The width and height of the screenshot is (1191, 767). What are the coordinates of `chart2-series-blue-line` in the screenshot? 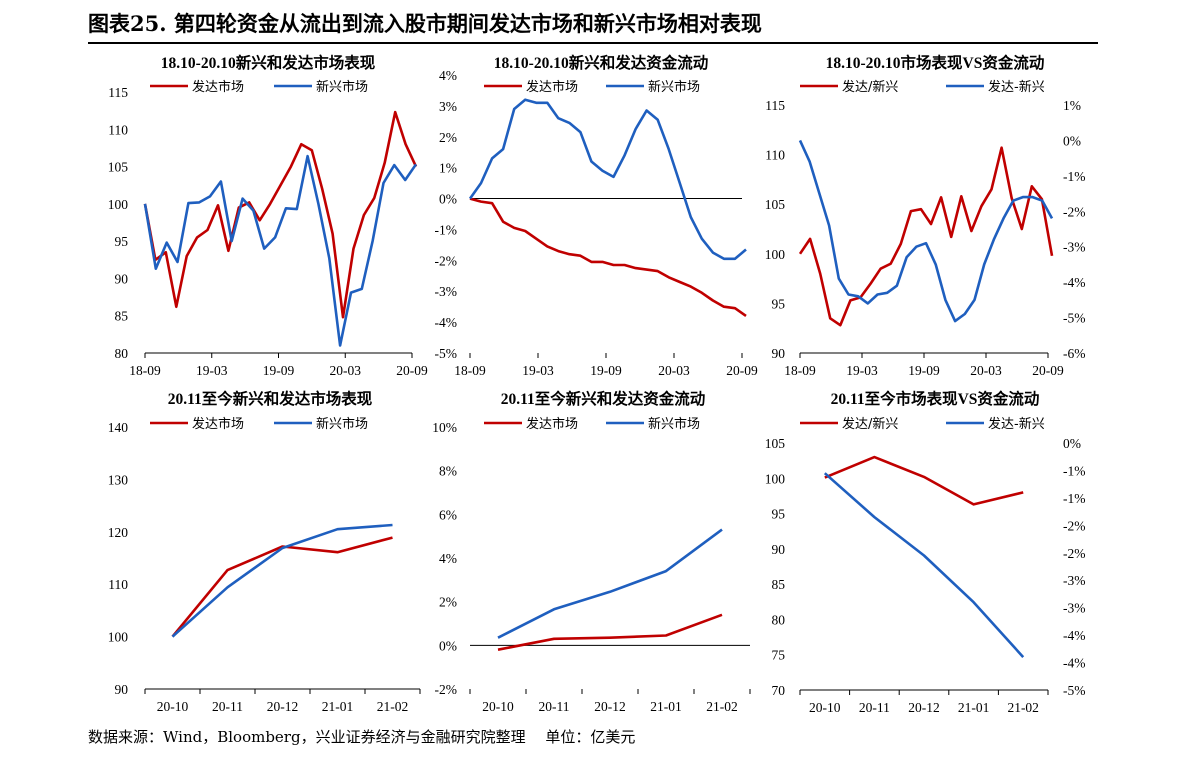 It's located at (607, 179).